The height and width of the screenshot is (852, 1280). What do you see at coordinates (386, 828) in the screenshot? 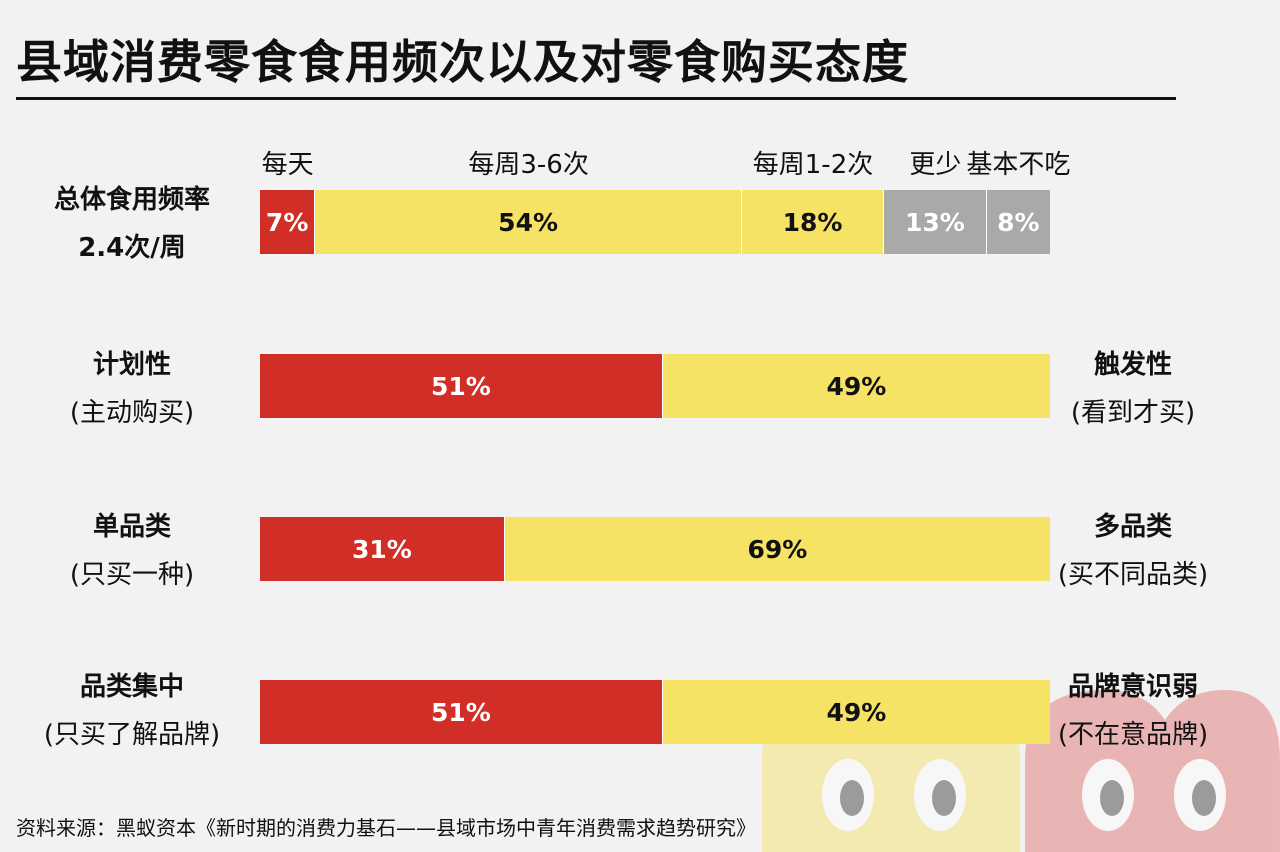
I see `source-note: 资料来源：黑蚁资本《新时期的消费力基石——县域市场中青年消费需求趋势研究》` at bounding box center [386, 828].